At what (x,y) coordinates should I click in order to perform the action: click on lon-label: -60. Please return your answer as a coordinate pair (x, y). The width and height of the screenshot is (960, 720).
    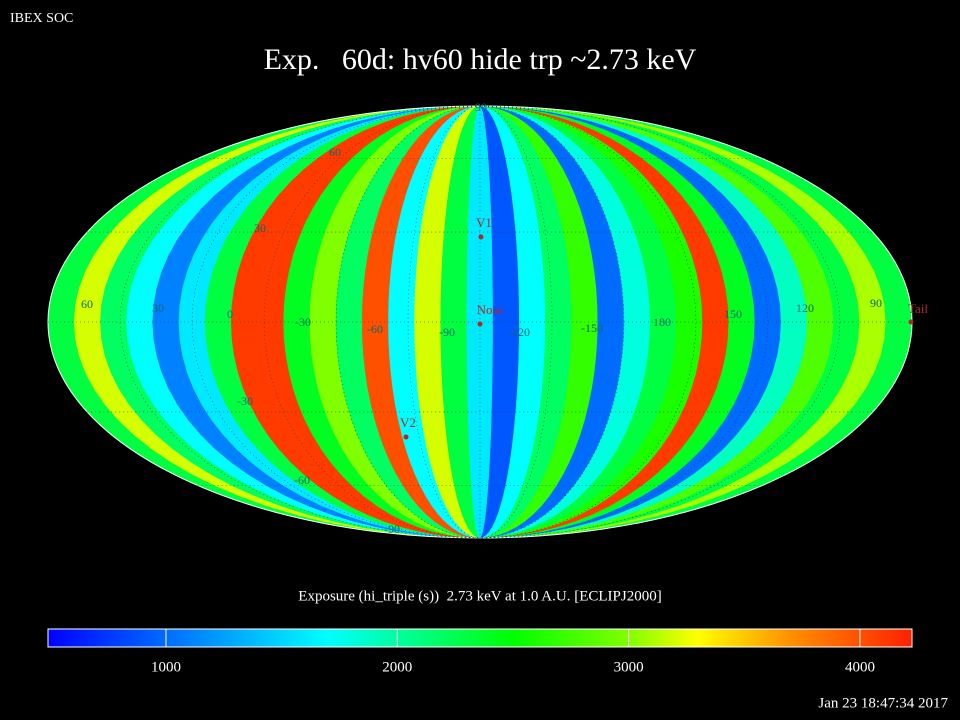
    Looking at the image, I should click on (375, 329).